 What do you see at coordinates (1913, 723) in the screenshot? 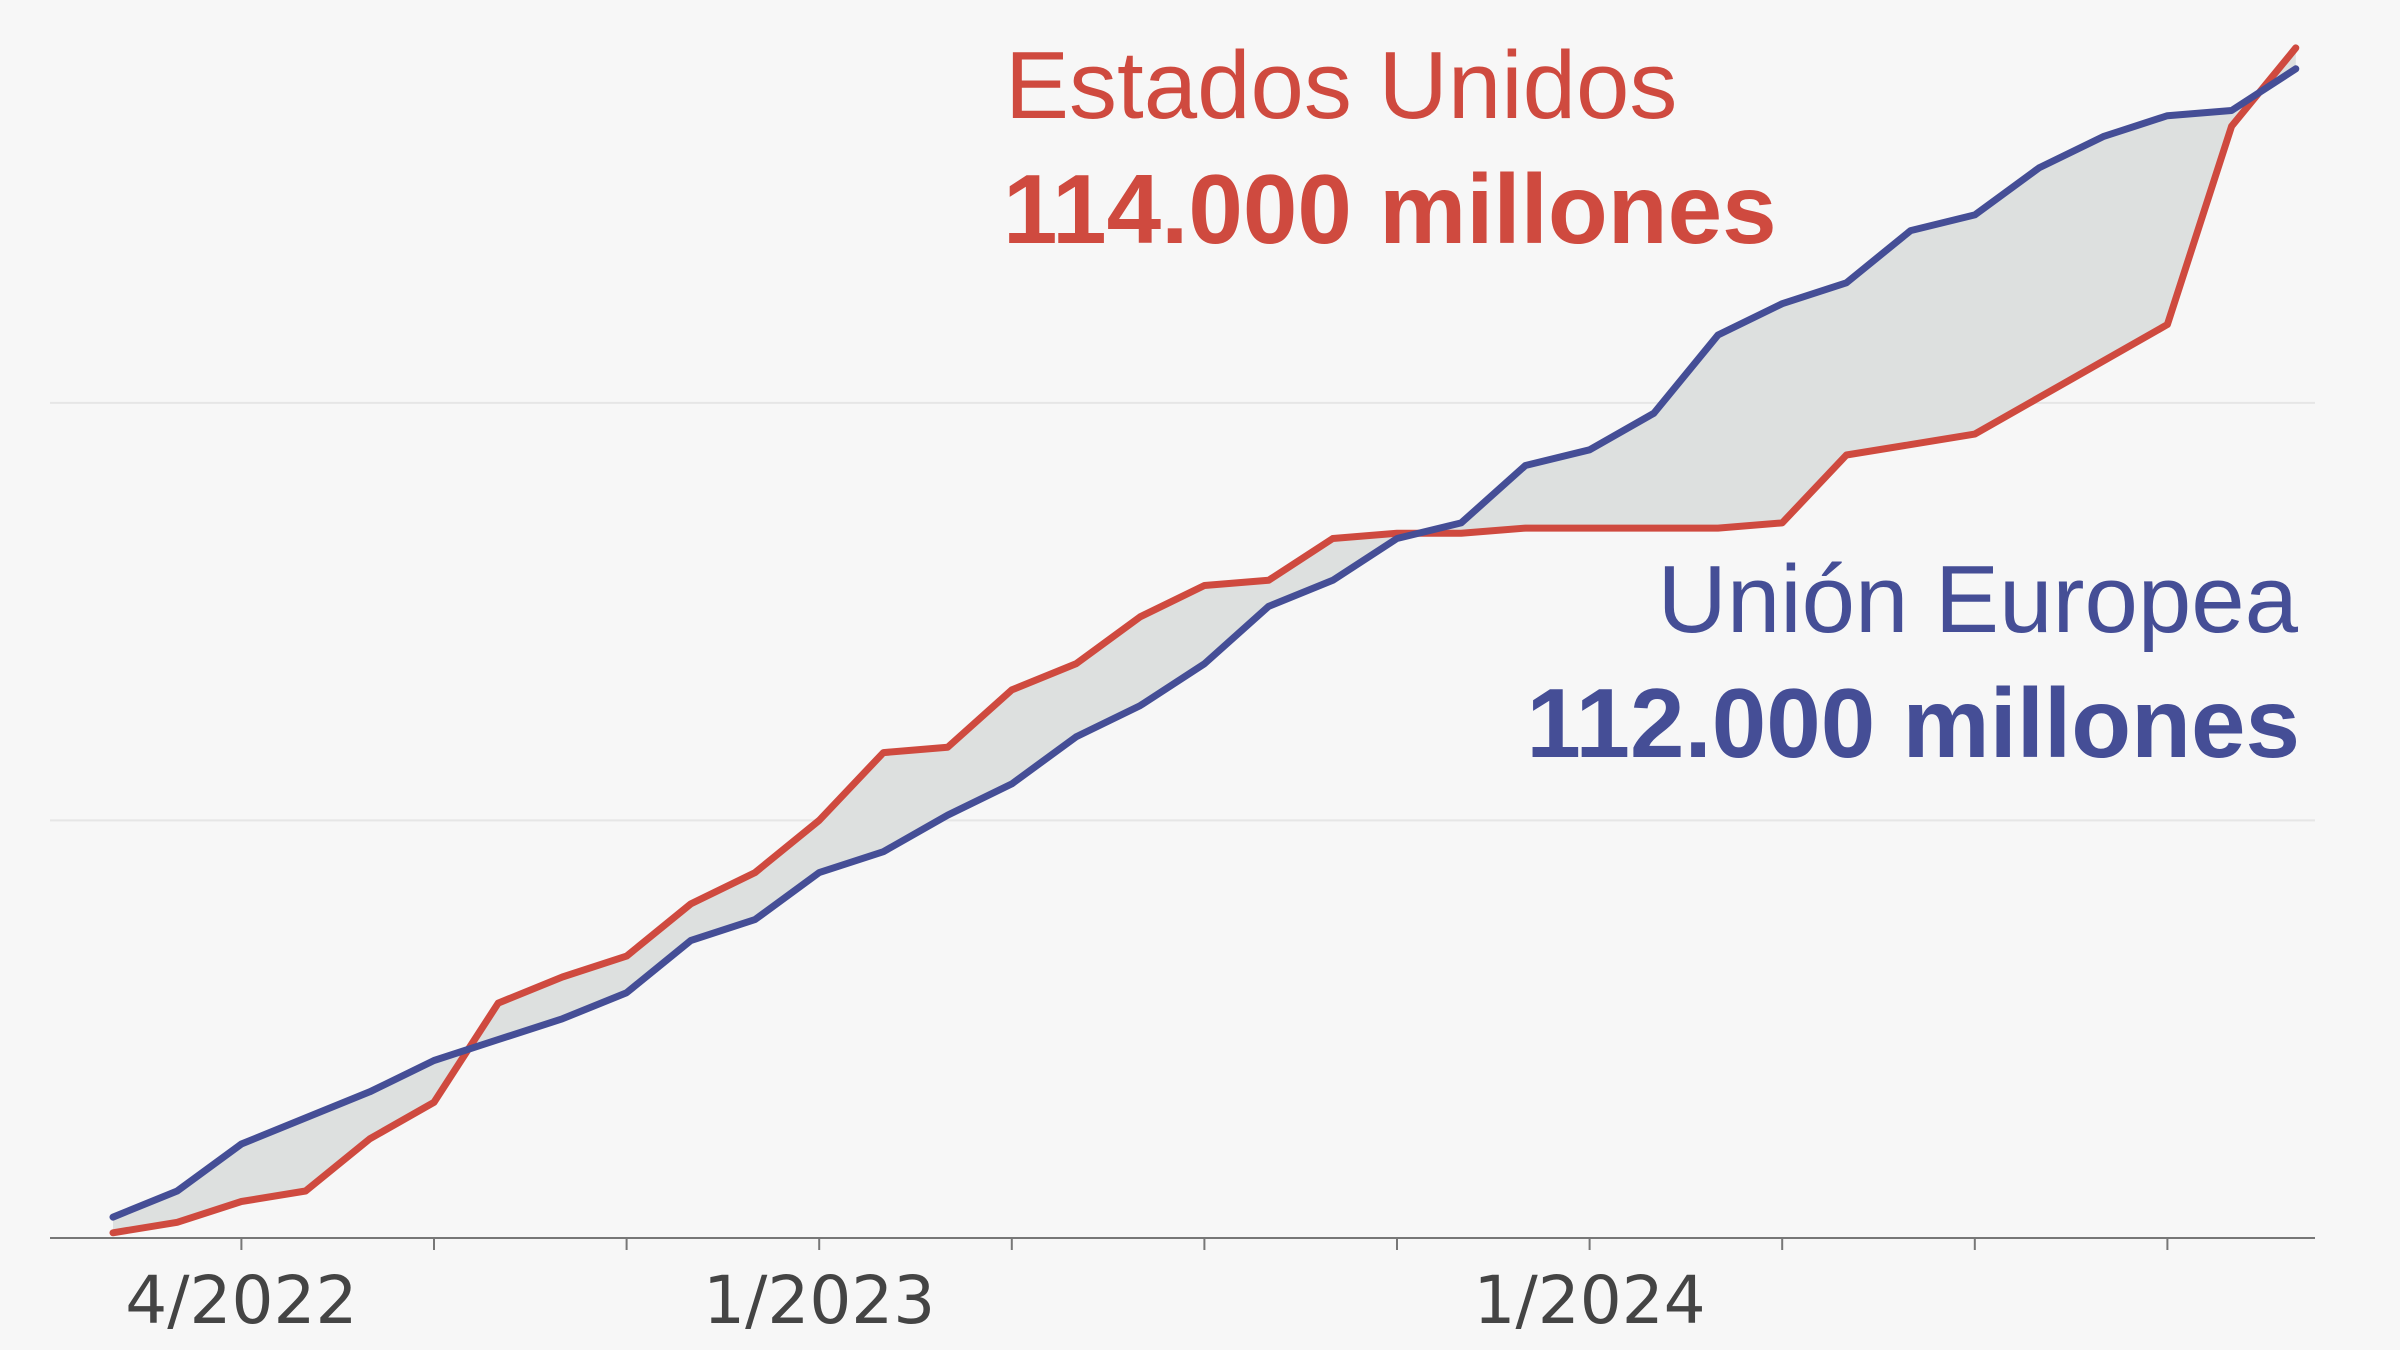
I see `eu-value-label: 112.000 millones` at bounding box center [1913, 723].